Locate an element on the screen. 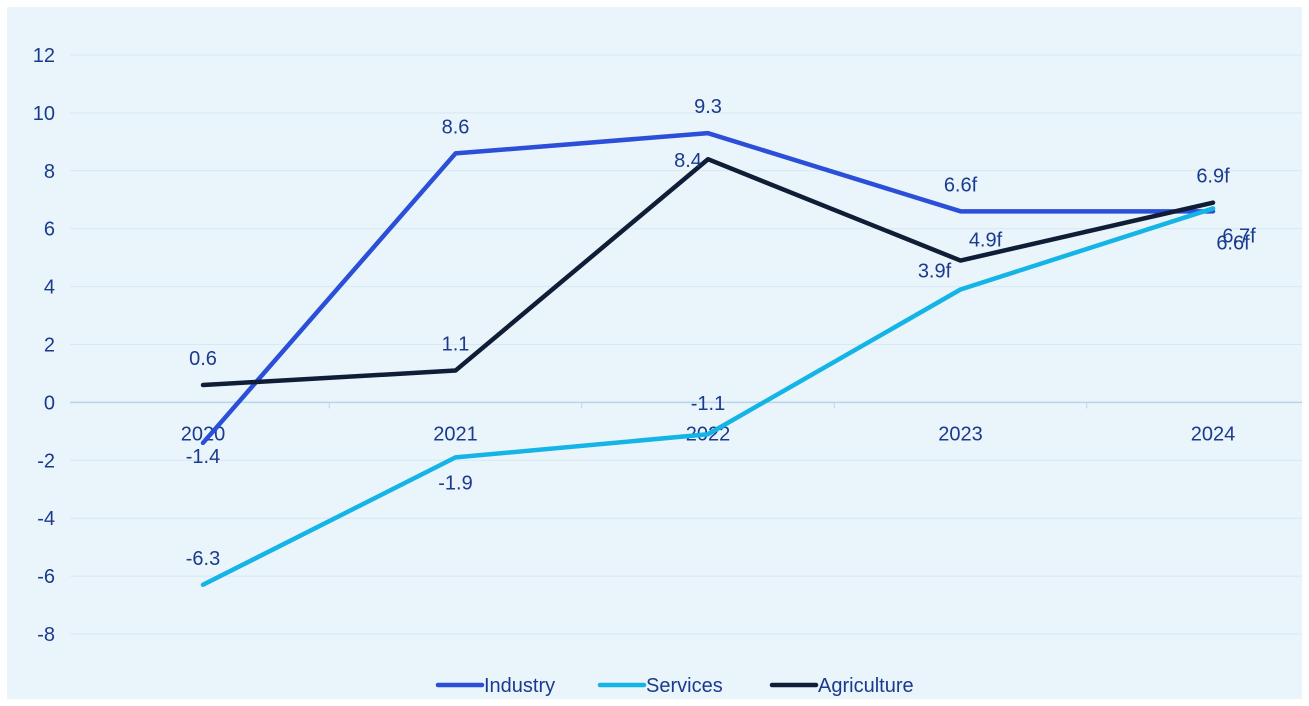 The image size is (1309, 706). y-tick-label: 6 is located at coordinates (49, 230).